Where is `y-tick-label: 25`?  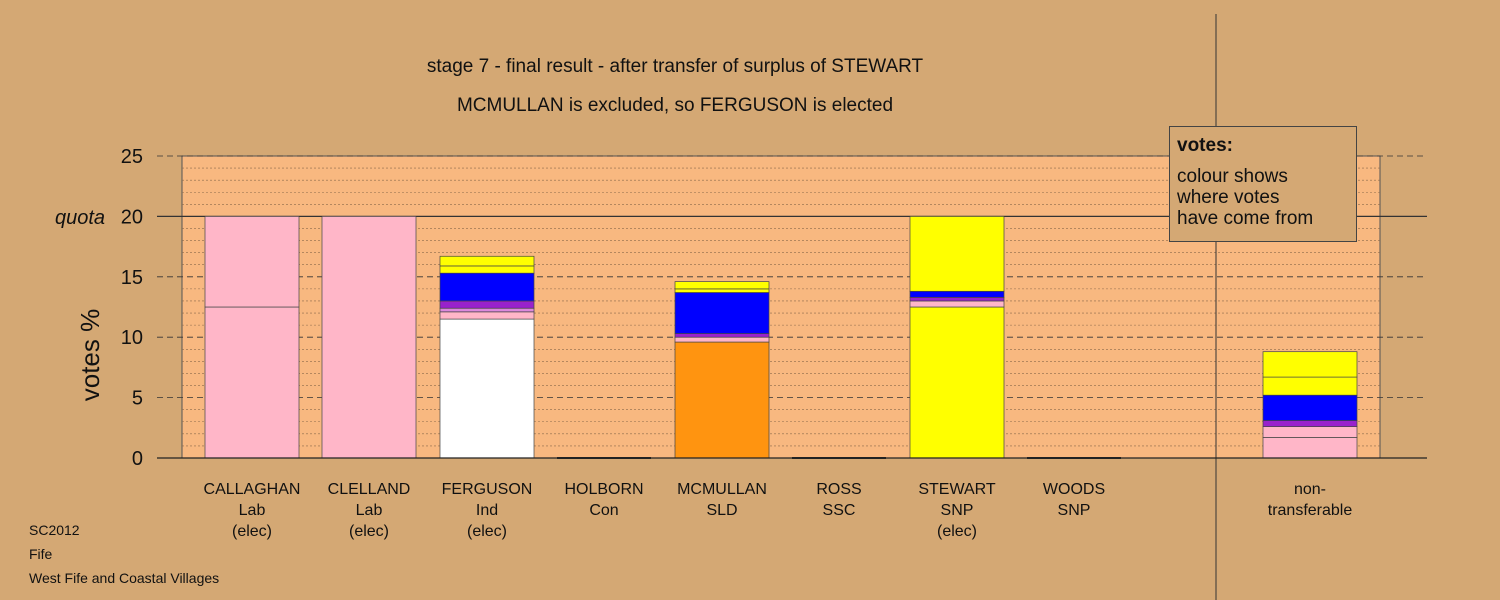
y-tick-label: 25 is located at coordinates (132, 157).